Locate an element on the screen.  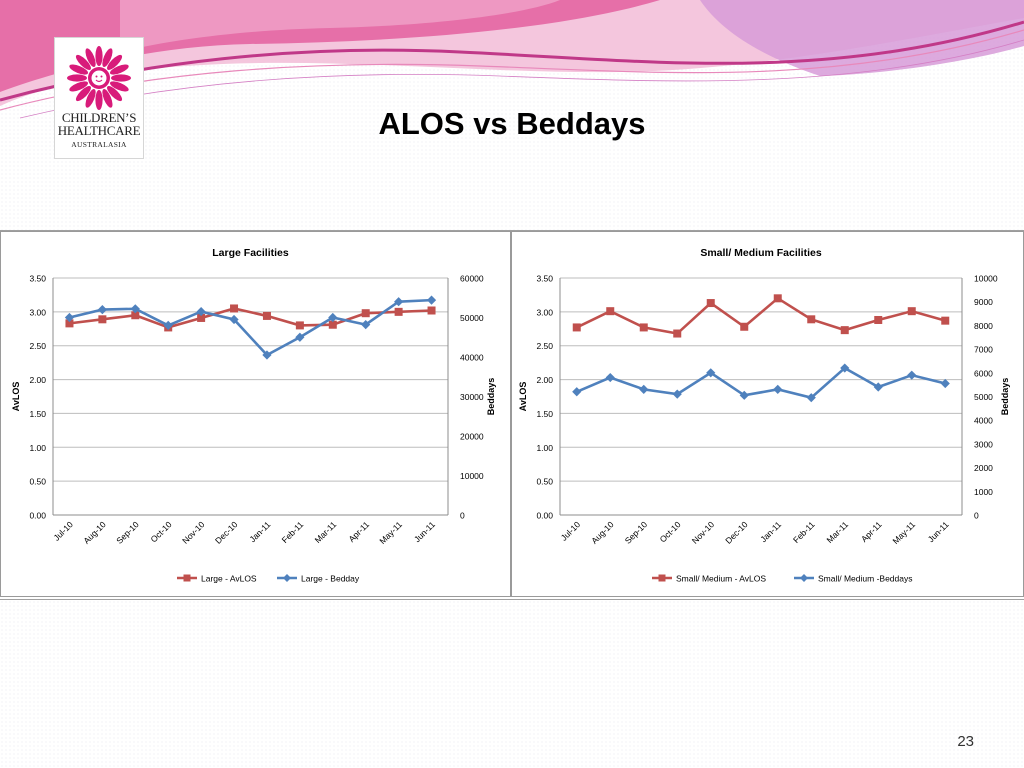
y2-tick-label: 50000 is located at coordinates (472, 318).